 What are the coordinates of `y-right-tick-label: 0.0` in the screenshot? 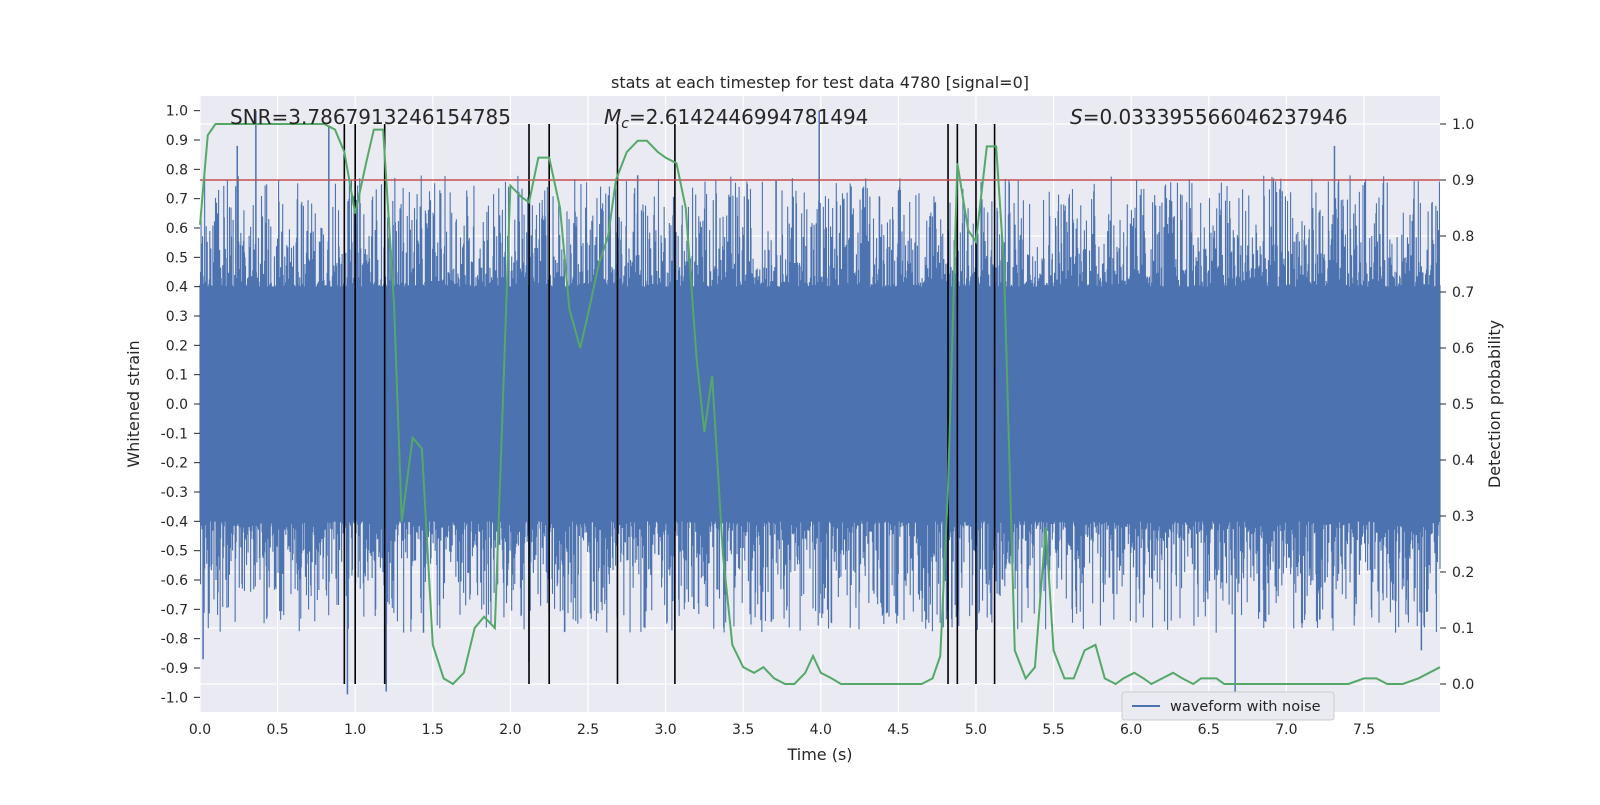 It's located at (1463, 685).